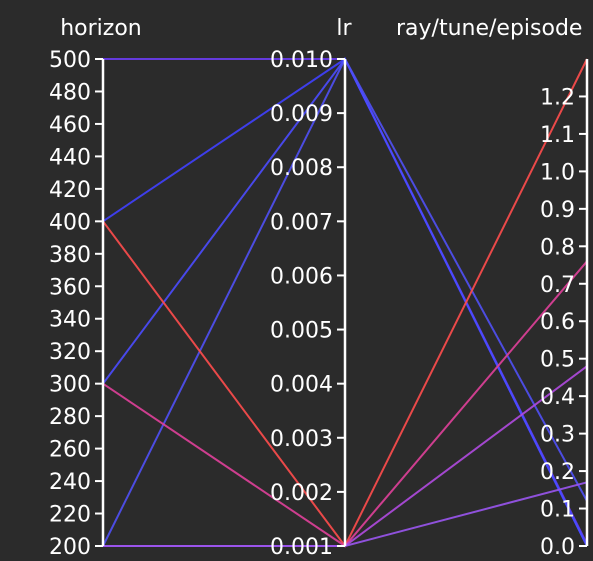 The image size is (593, 561). Describe the element at coordinates (557, 172) in the screenshot. I see `tick-label-episode_metric: 1.0` at that location.